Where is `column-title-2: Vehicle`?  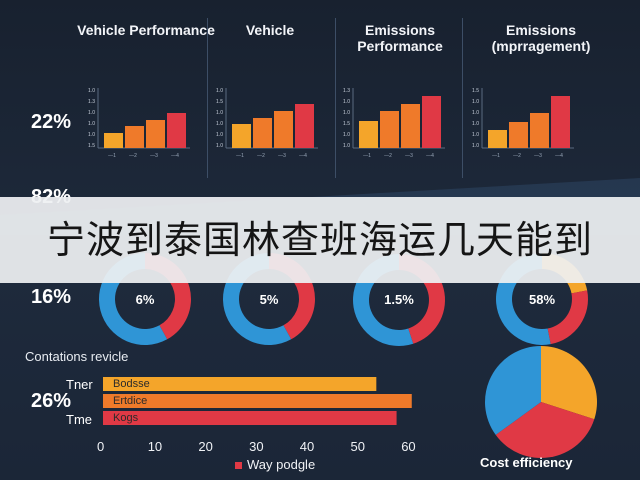
column-title-2: Vehicle is located at coordinates (270, 30).